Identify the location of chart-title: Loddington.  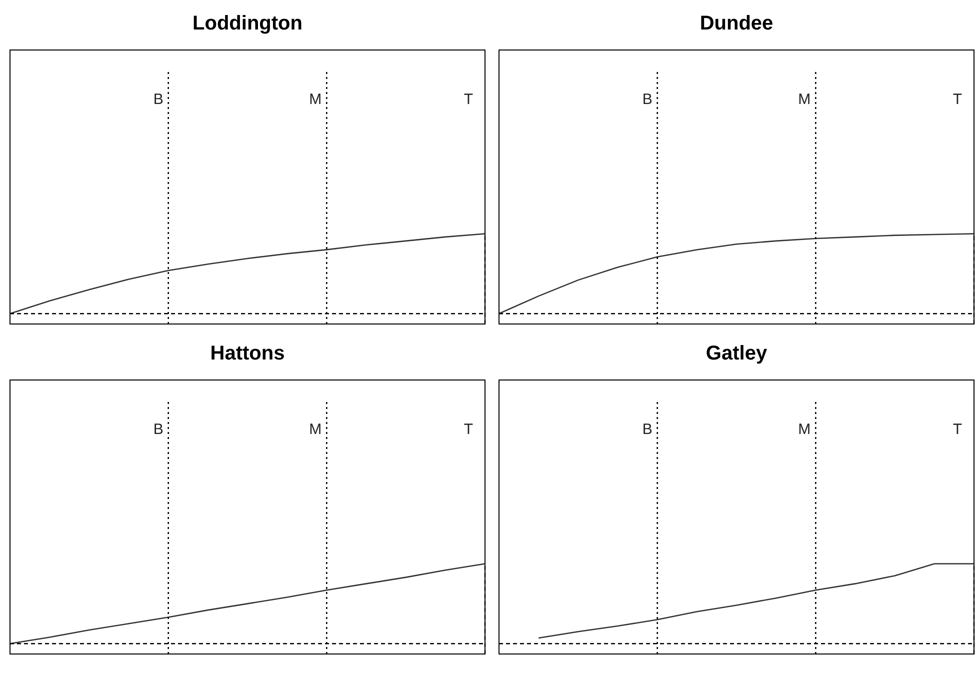
(247, 23).